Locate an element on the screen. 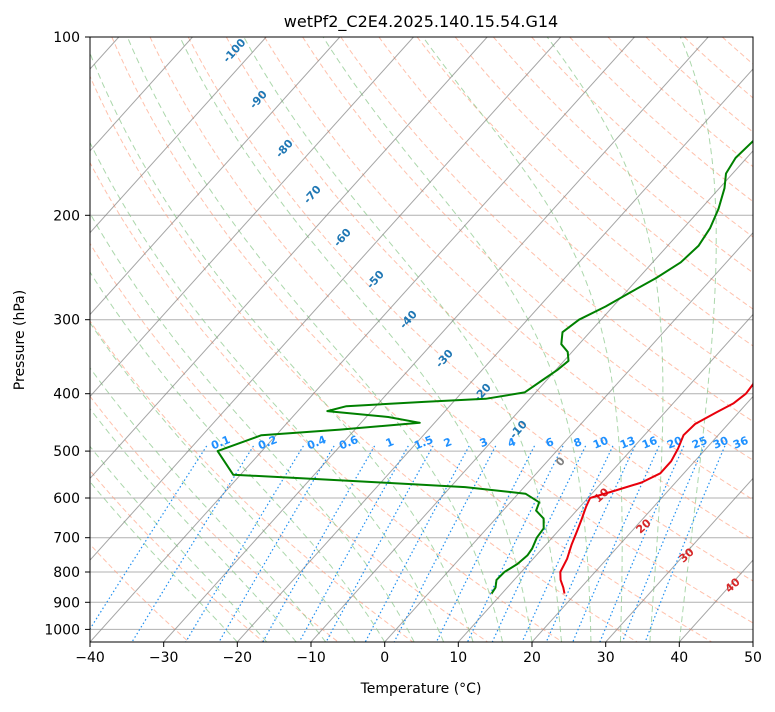 This screenshot has height=712, width=775. x-axis-label: Temperature (°C) is located at coordinates (421, 689).